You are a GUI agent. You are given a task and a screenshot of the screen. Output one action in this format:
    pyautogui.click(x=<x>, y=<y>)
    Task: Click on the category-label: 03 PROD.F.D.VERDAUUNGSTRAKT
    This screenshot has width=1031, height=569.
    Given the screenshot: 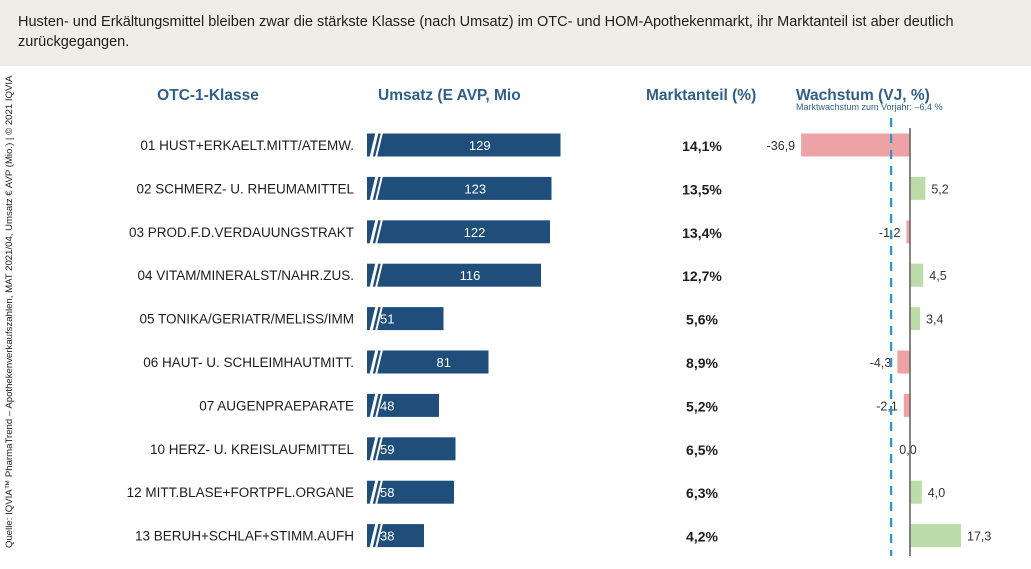 What is the action you would take?
    pyautogui.click(x=241, y=232)
    